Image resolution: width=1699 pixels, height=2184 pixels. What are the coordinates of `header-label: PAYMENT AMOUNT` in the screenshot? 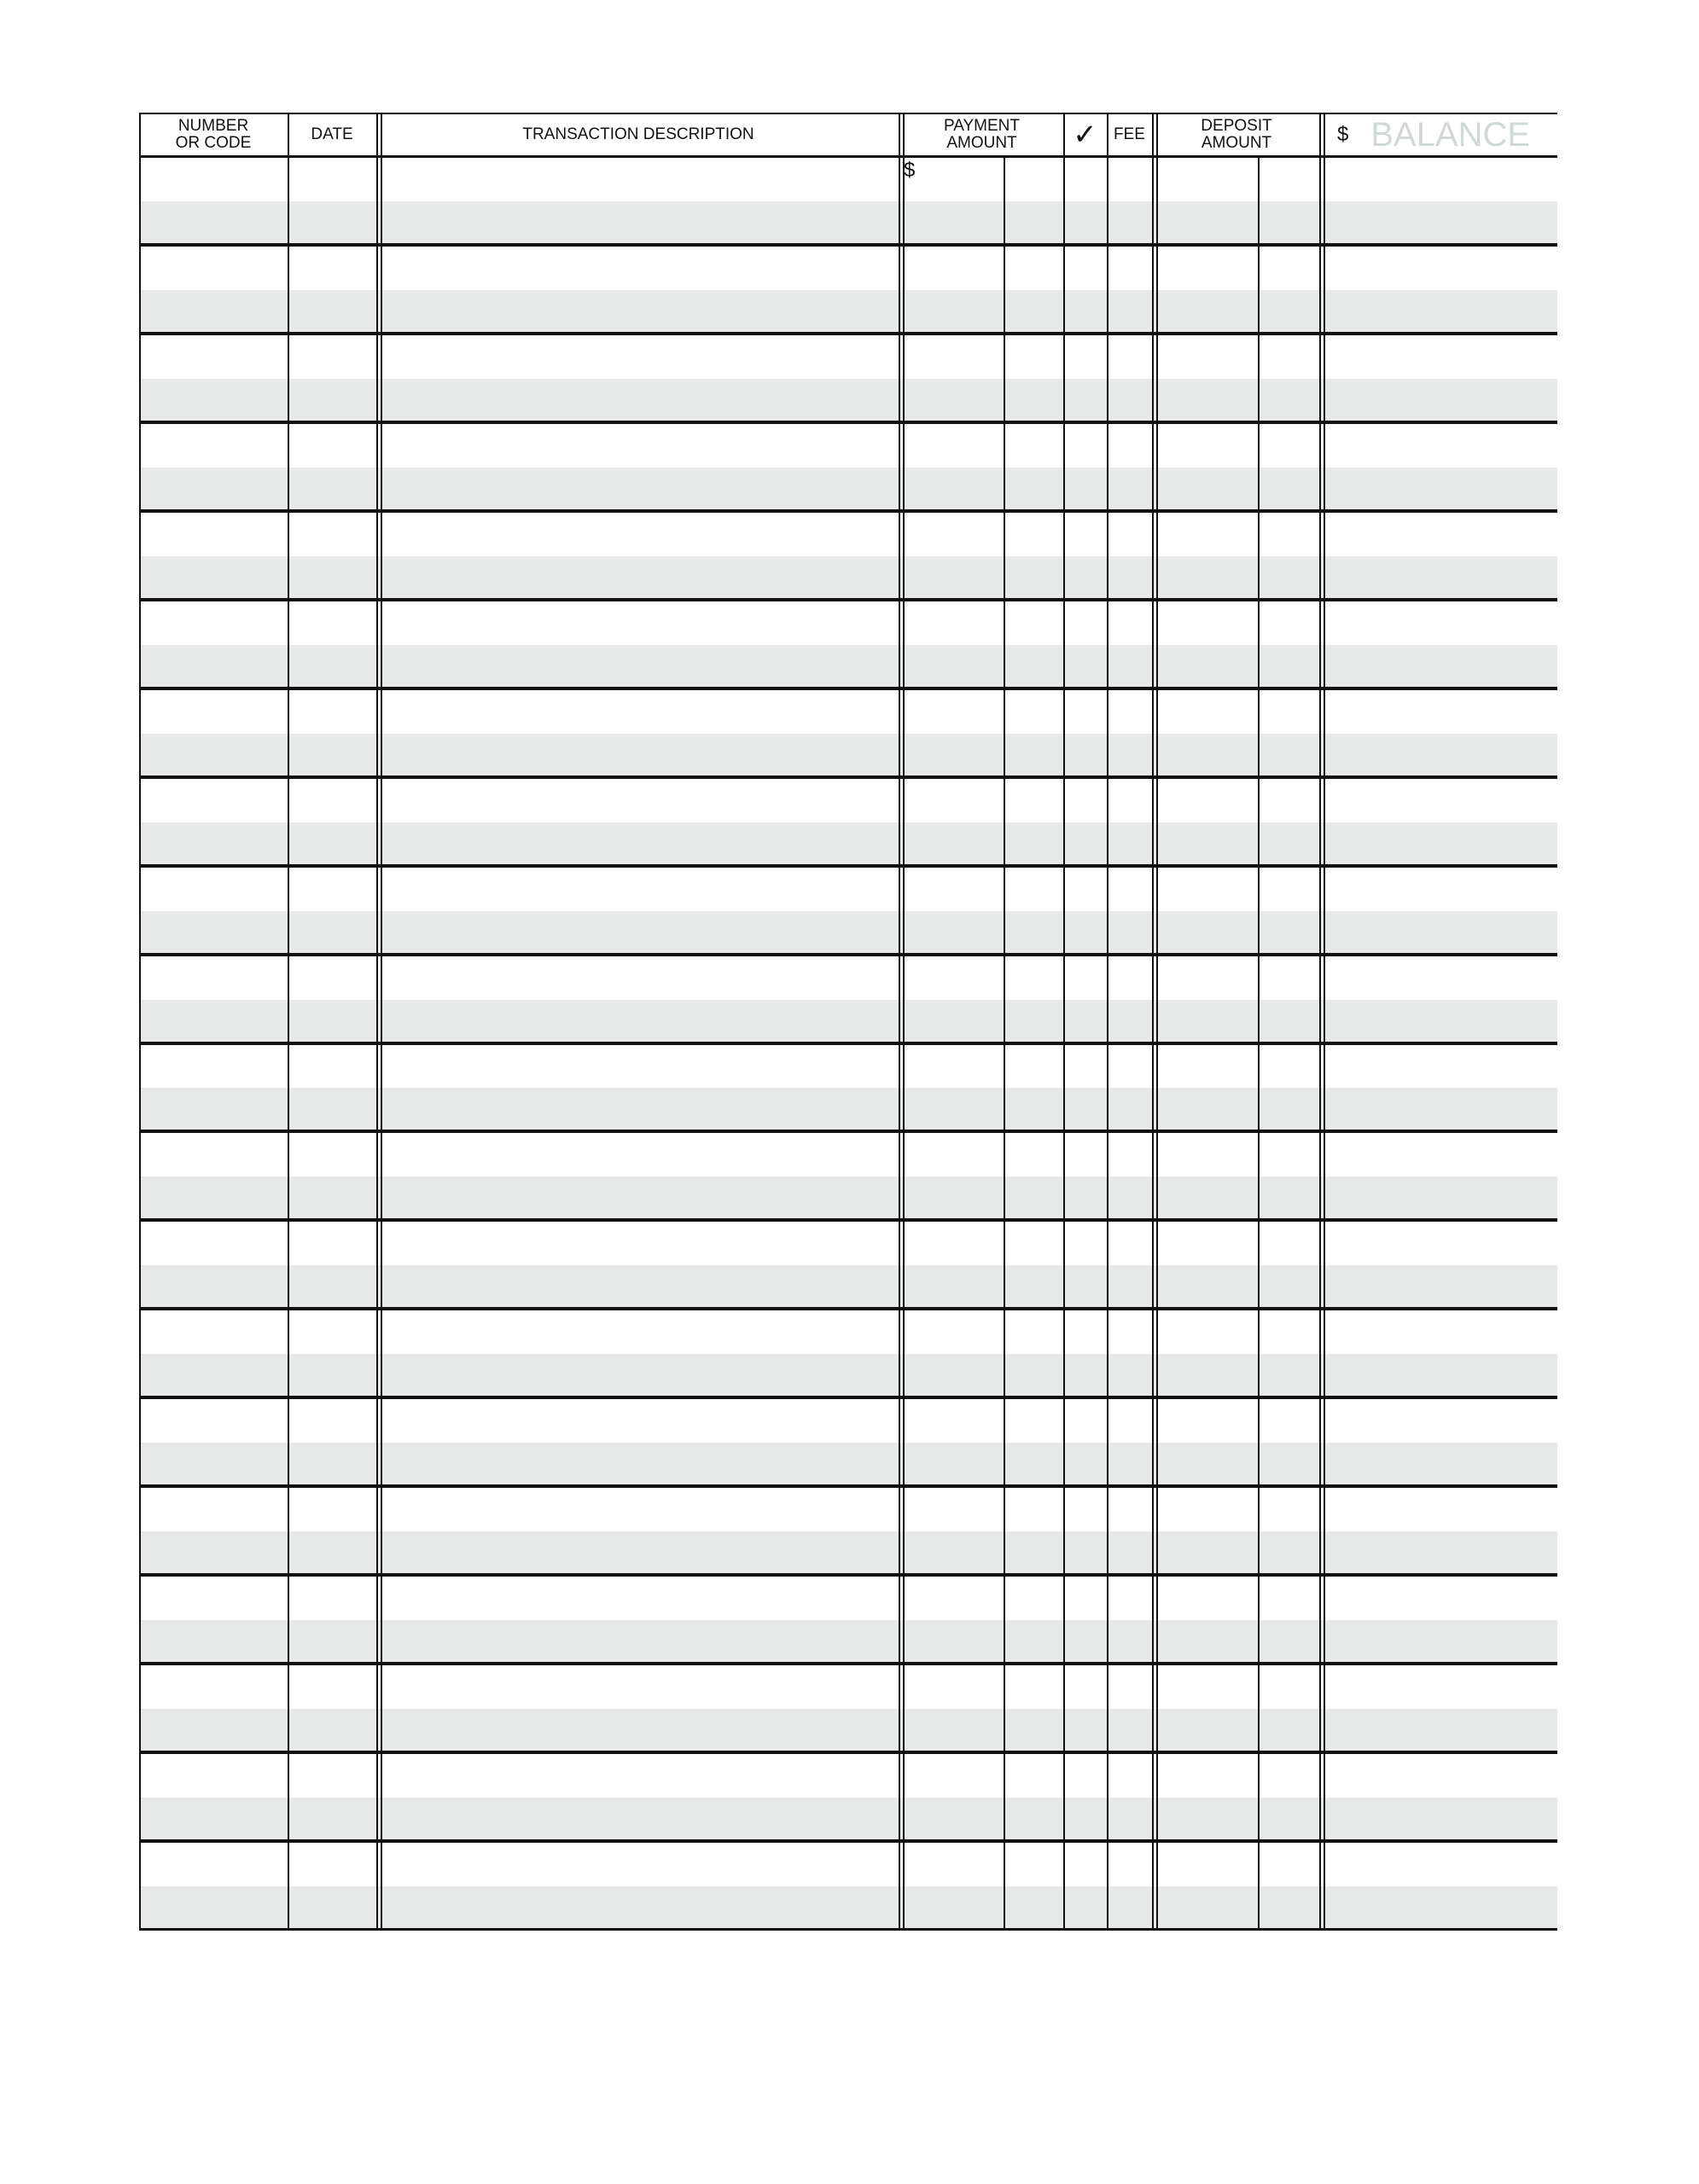 It's located at (982, 134).